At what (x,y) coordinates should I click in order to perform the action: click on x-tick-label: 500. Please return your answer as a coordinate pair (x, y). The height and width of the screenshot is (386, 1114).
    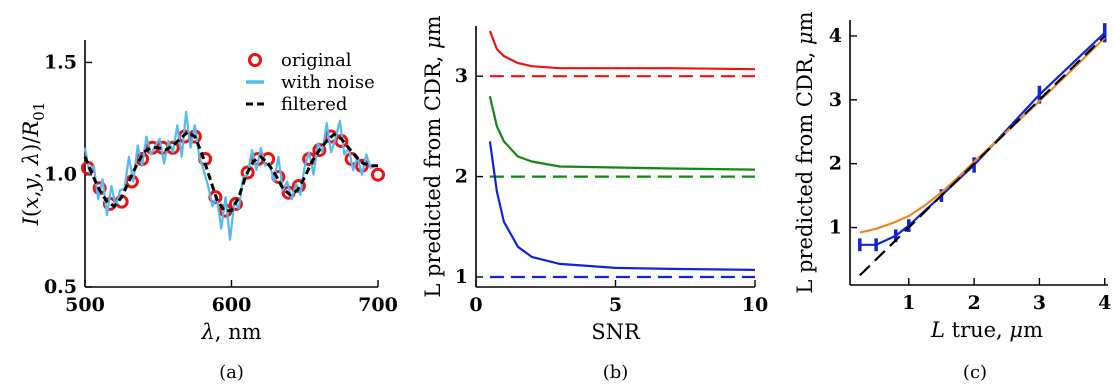
    Looking at the image, I should click on (85, 305).